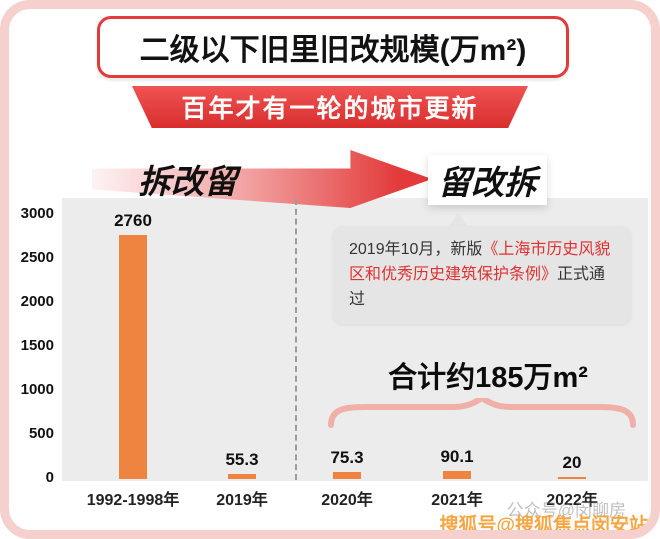 Image resolution: width=660 pixels, height=539 pixels. Describe the element at coordinates (37, 257) in the screenshot. I see `y-axis-tick: 2500` at that location.